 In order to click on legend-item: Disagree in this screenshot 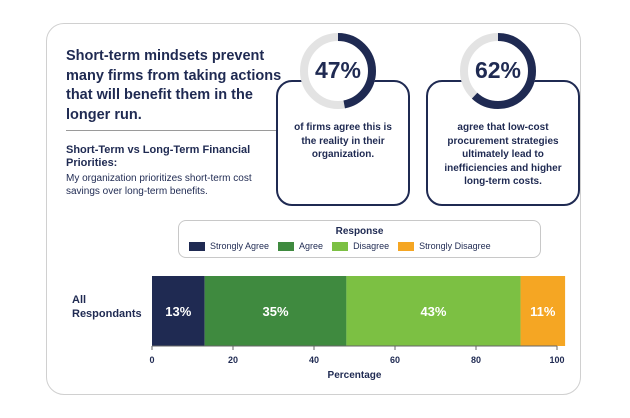, I will do `click(360, 246)`.